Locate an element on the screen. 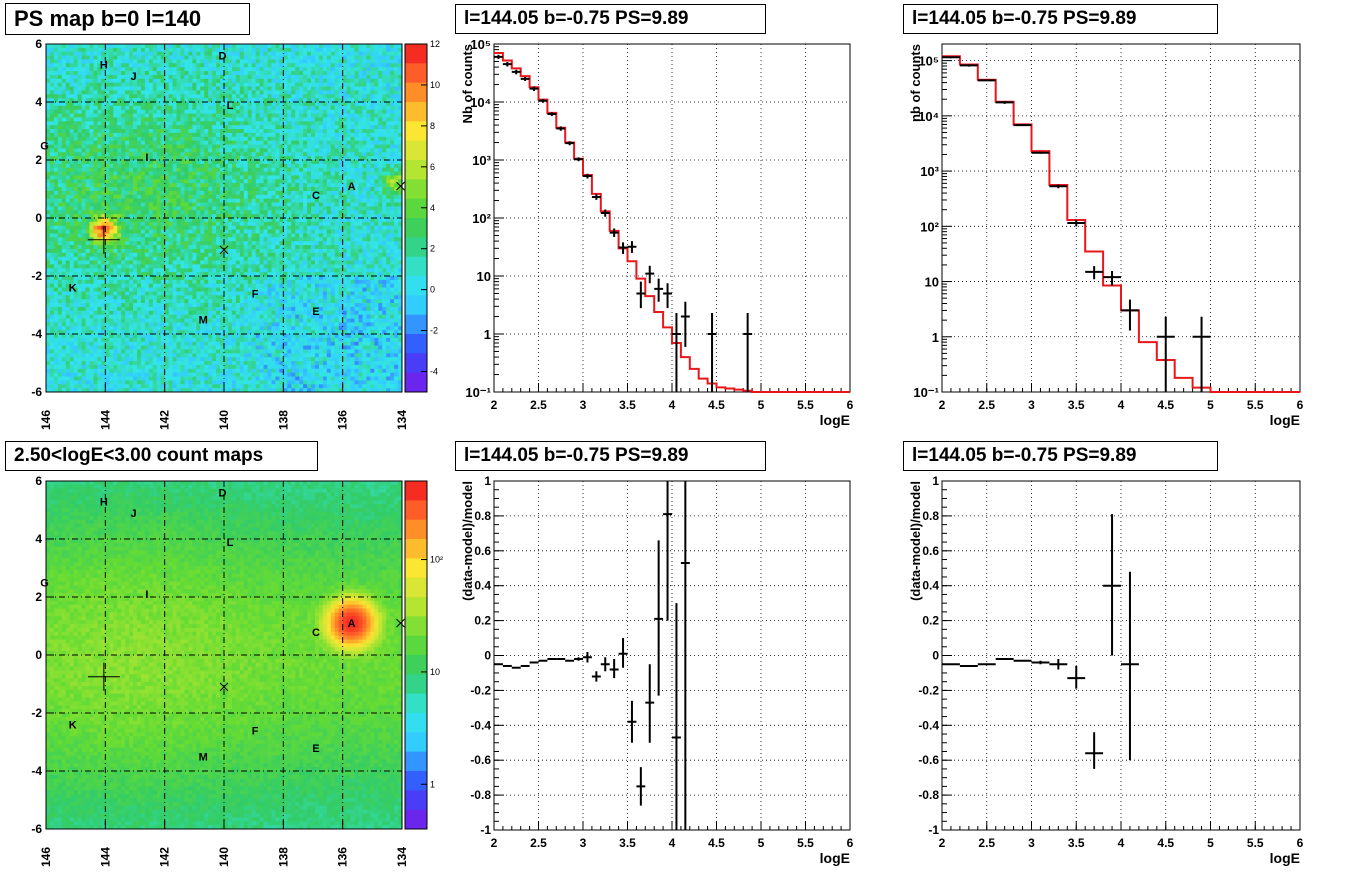 The width and height of the screenshot is (1348, 876). source-label-L: L is located at coordinates (230, 543).